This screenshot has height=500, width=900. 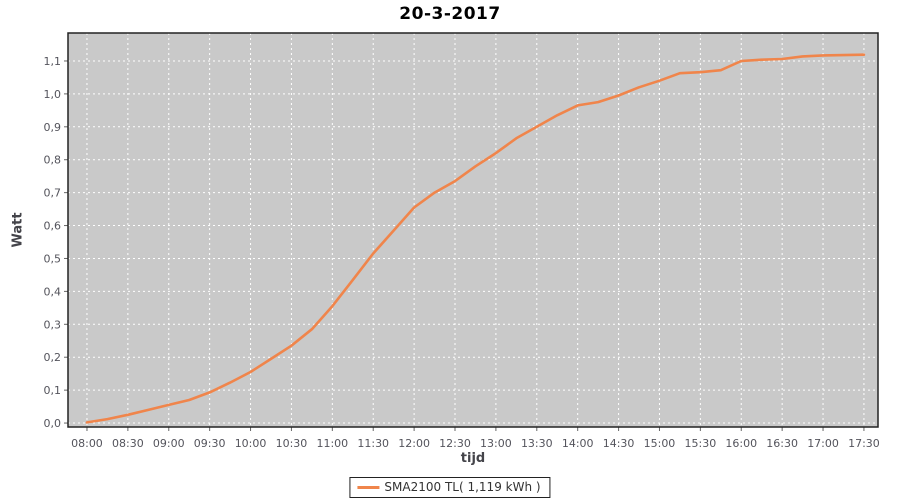 What do you see at coordinates (53, 357) in the screenshot?
I see `y-axis-tick-label: 0,2` at bounding box center [53, 357].